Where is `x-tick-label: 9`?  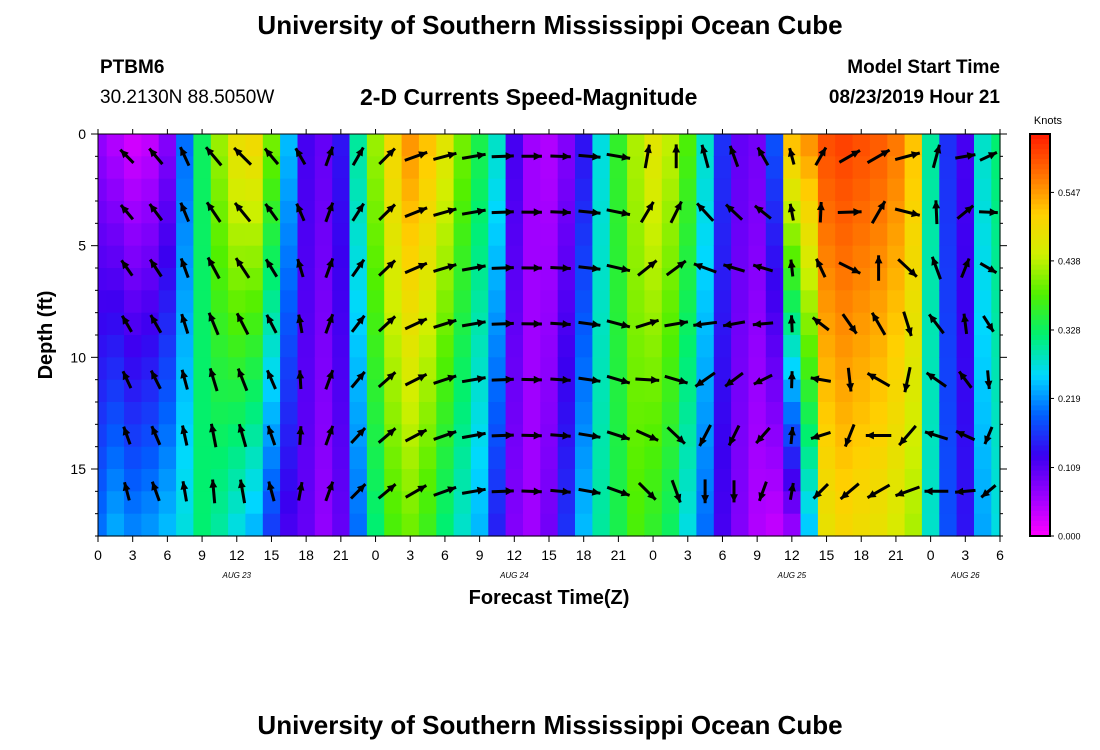
x-tick-label: 9 is located at coordinates (480, 555).